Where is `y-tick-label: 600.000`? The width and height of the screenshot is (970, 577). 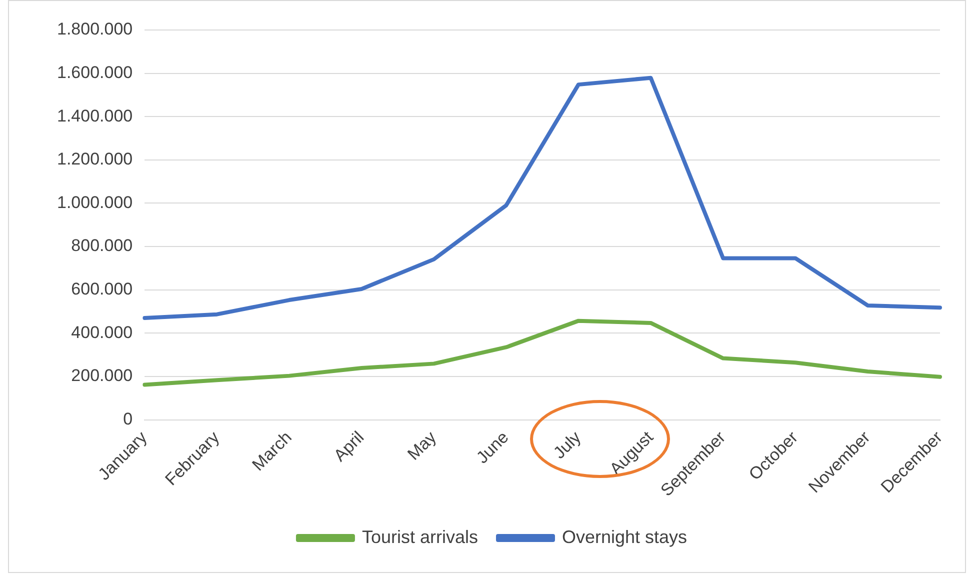
y-tick-label: 600.000 is located at coordinates (102, 289).